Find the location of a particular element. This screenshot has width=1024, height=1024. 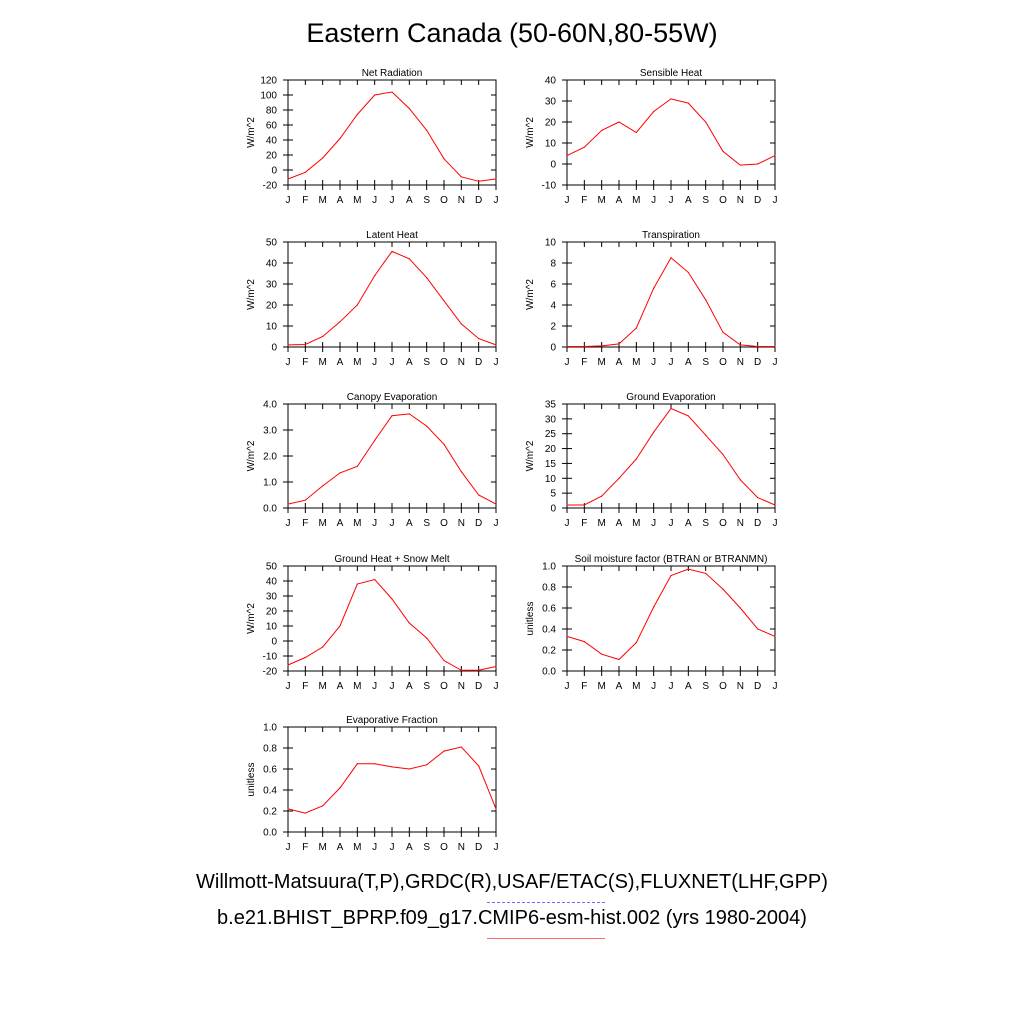

y-tick-label: 50 is located at coordinates (272, 243).